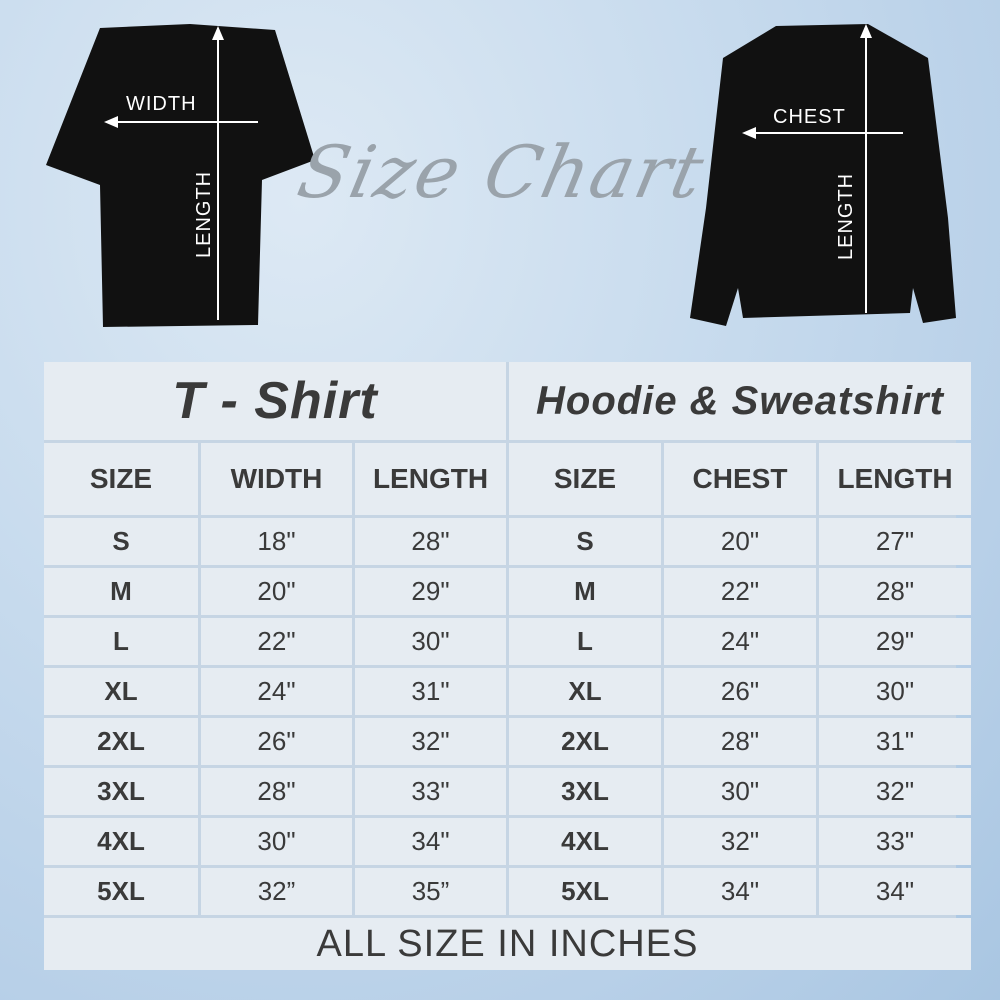 The width and height of the screenshot is (1000, 1000). What do you see at coordinates (895, 841) in the screenshot?
I see `hoodie-value-cell: 33"` at bounding box center [895, 841].